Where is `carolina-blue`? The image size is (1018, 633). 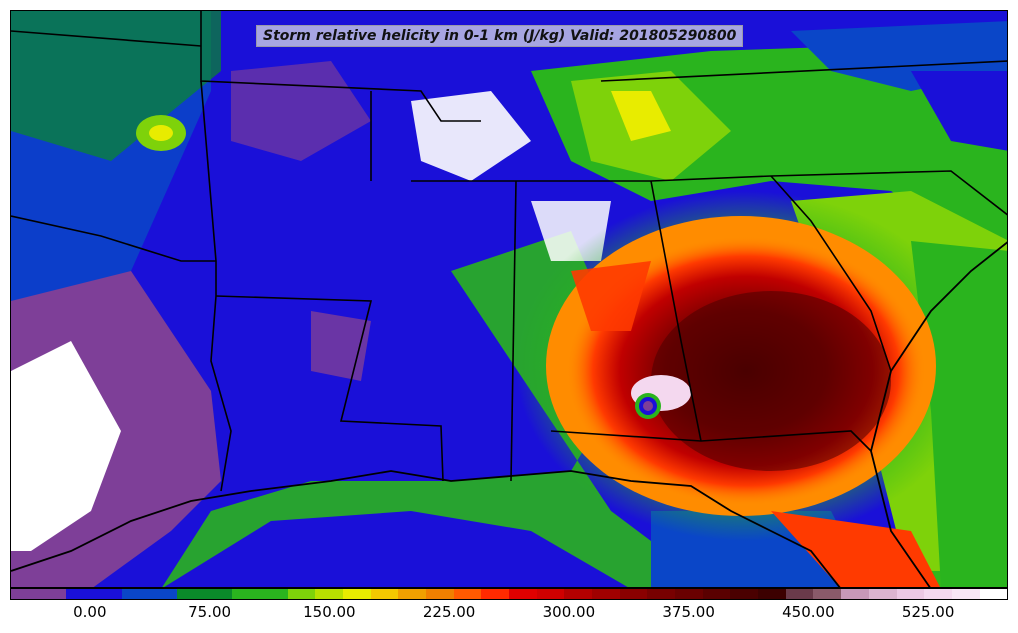
carolina-blue is located at coordinates (959, 111).